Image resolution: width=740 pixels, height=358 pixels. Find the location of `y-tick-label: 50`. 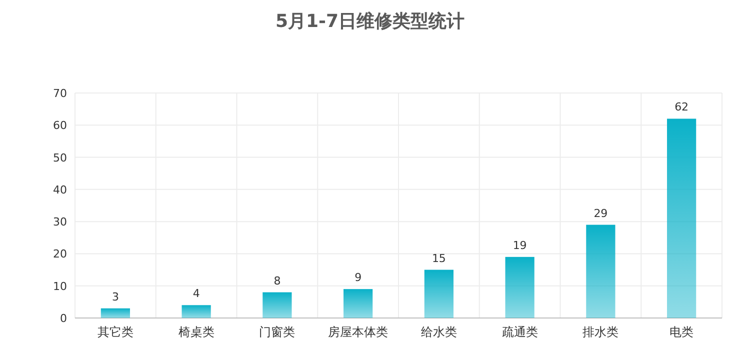

y-tick-label: 50 is located at coordinates (60, 157).